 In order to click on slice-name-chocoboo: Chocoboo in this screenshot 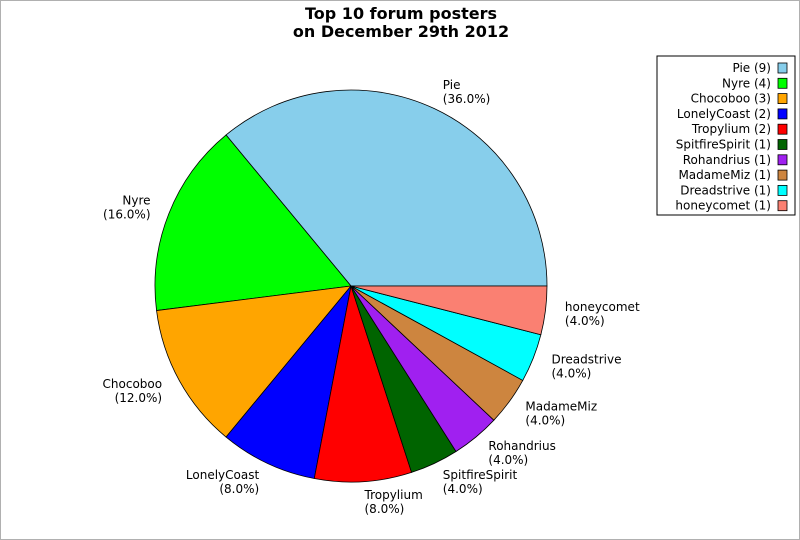, I will do `click(133, 384)`.